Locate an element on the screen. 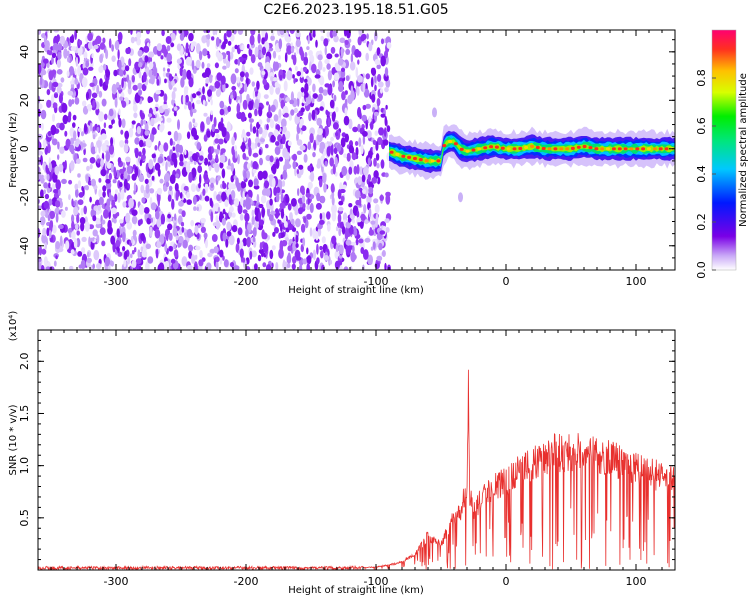 This screenshot has width=750, height=600. snr-y-label: SNR (10 * v/v) is located at coordinates (13, 439).